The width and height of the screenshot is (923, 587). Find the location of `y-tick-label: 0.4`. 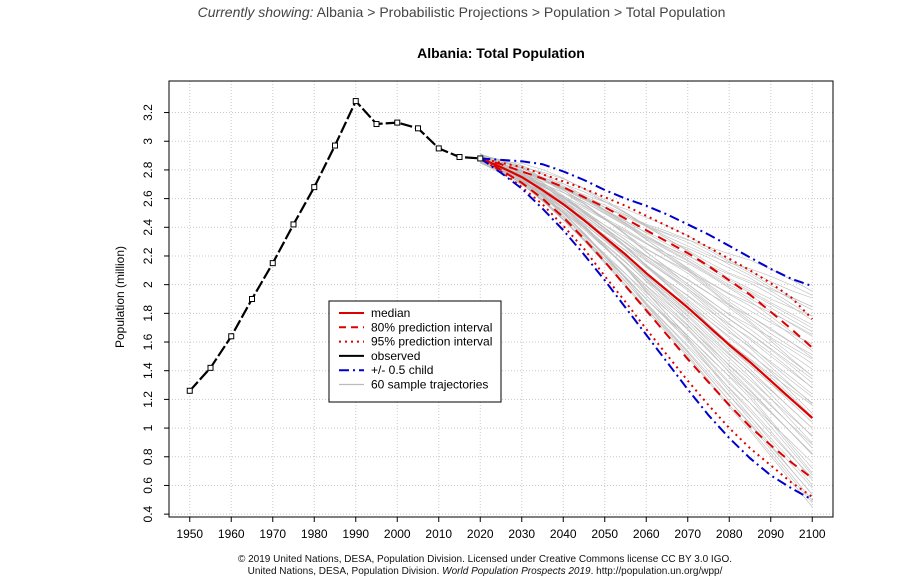

y-tick-label: 0.4 is located at coordinates (148, 513).